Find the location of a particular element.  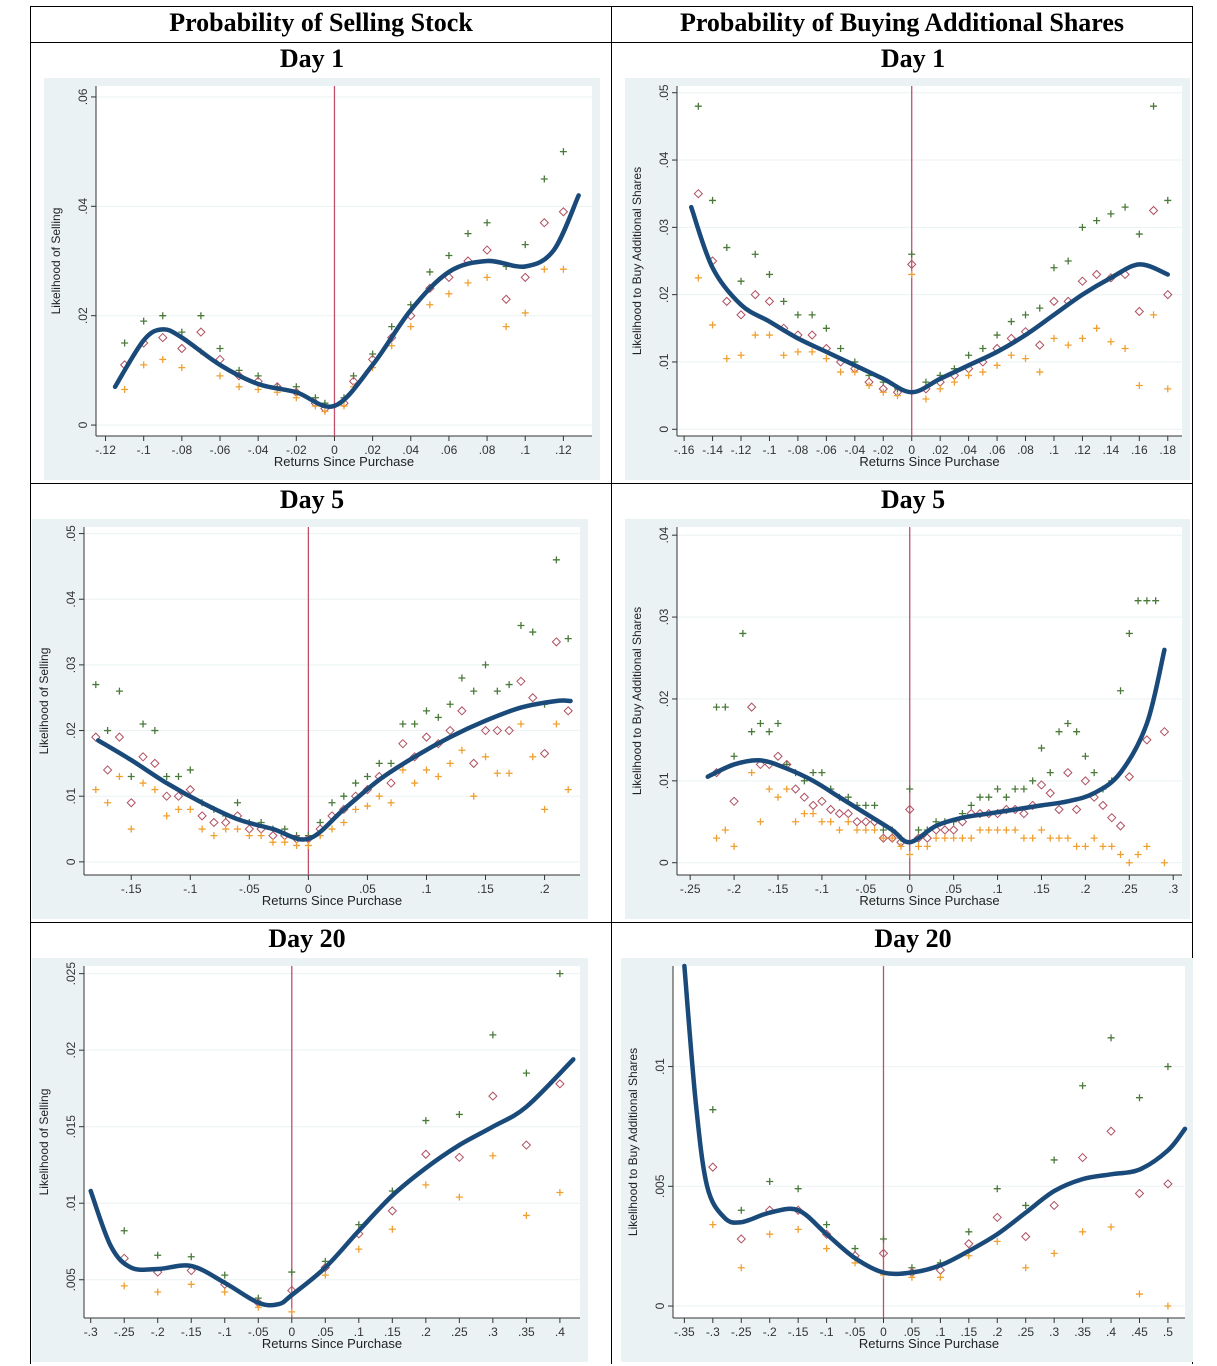

header-buying: Probability of Buying Additional Shares is located at coordinates (902, 22).